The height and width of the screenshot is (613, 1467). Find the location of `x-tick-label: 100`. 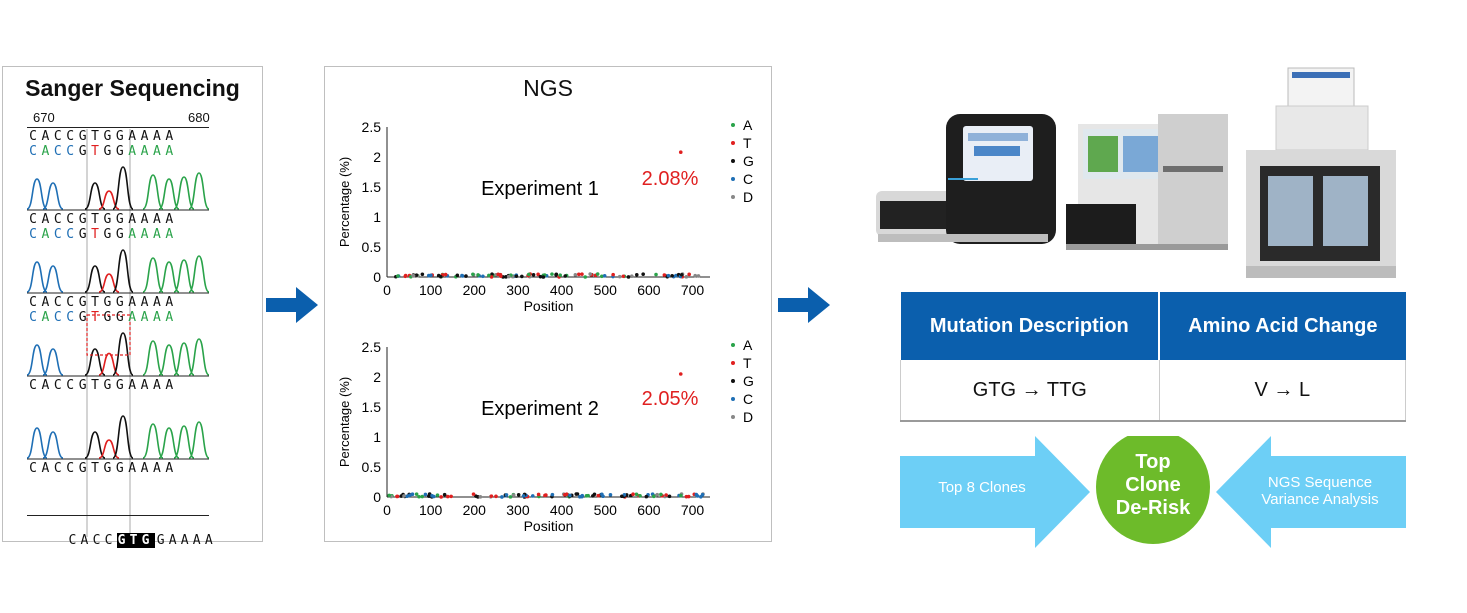

x-tick-label: 100 is located at coordinates (431, 510).